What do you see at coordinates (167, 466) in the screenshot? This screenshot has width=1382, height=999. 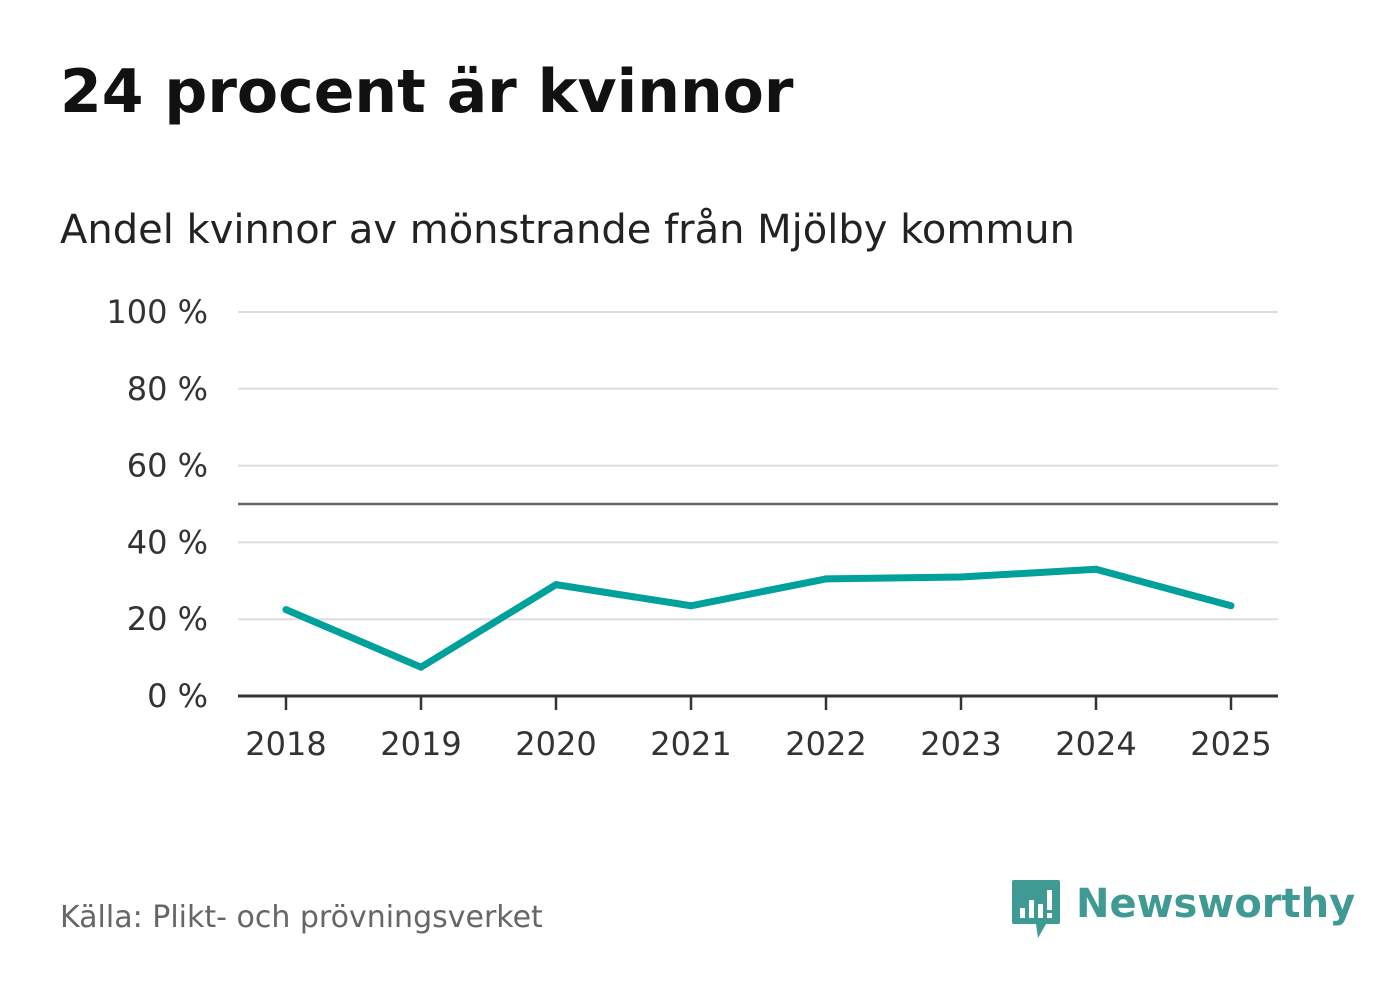 I see `y-tick-label: 60 %` at bounding box center [167, 466].